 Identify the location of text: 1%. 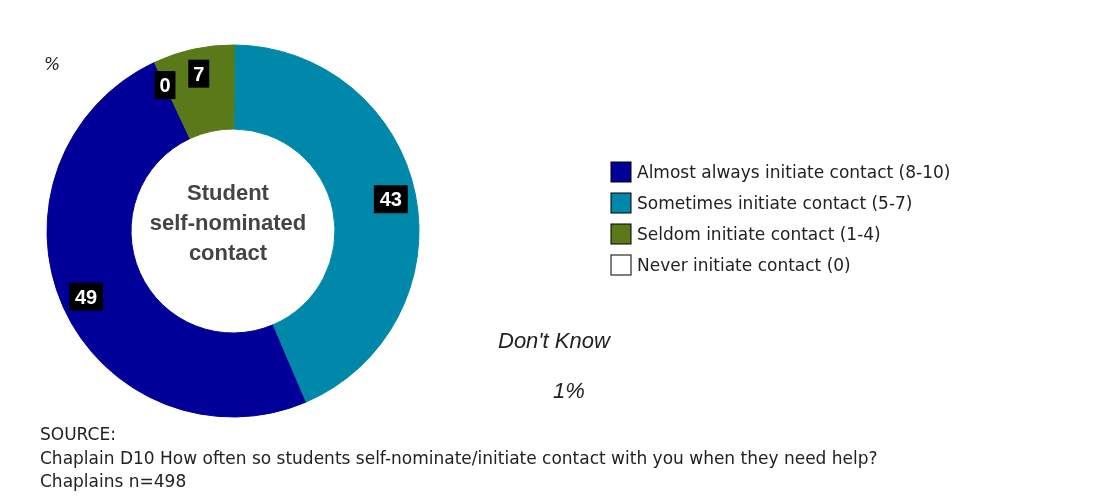
(569, 391).